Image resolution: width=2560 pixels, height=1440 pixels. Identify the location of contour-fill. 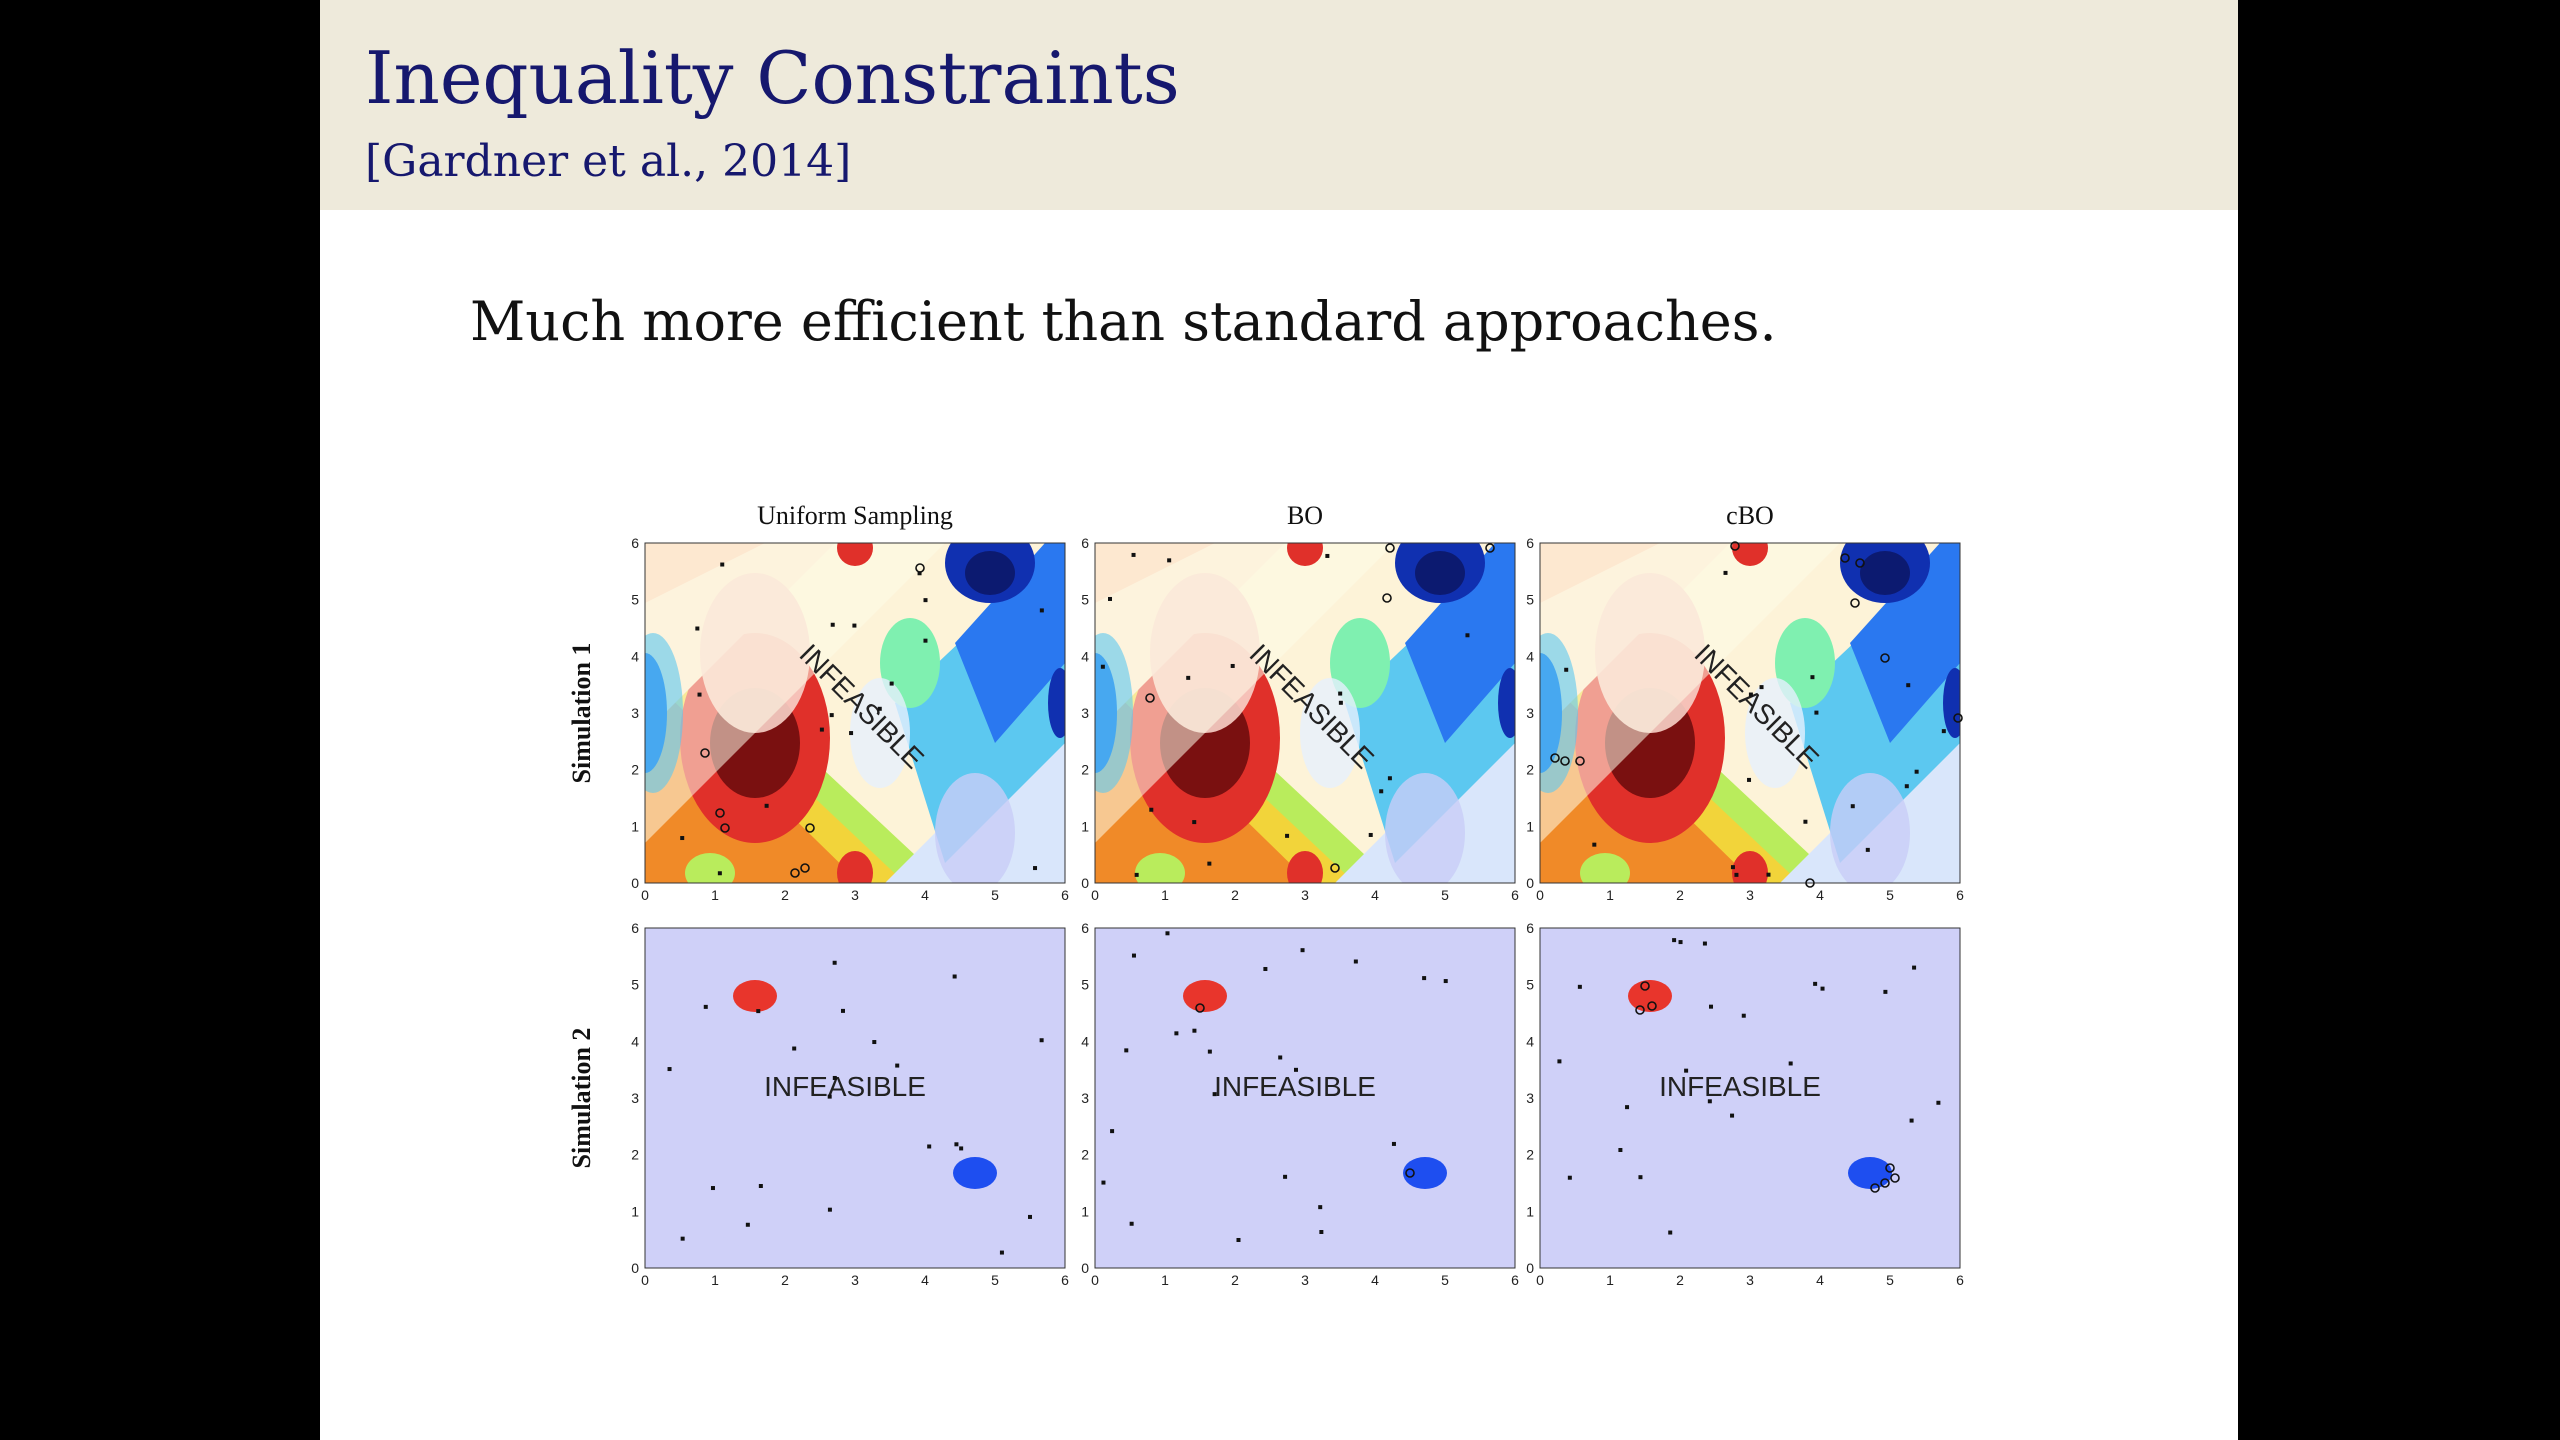
(1305, 1098).